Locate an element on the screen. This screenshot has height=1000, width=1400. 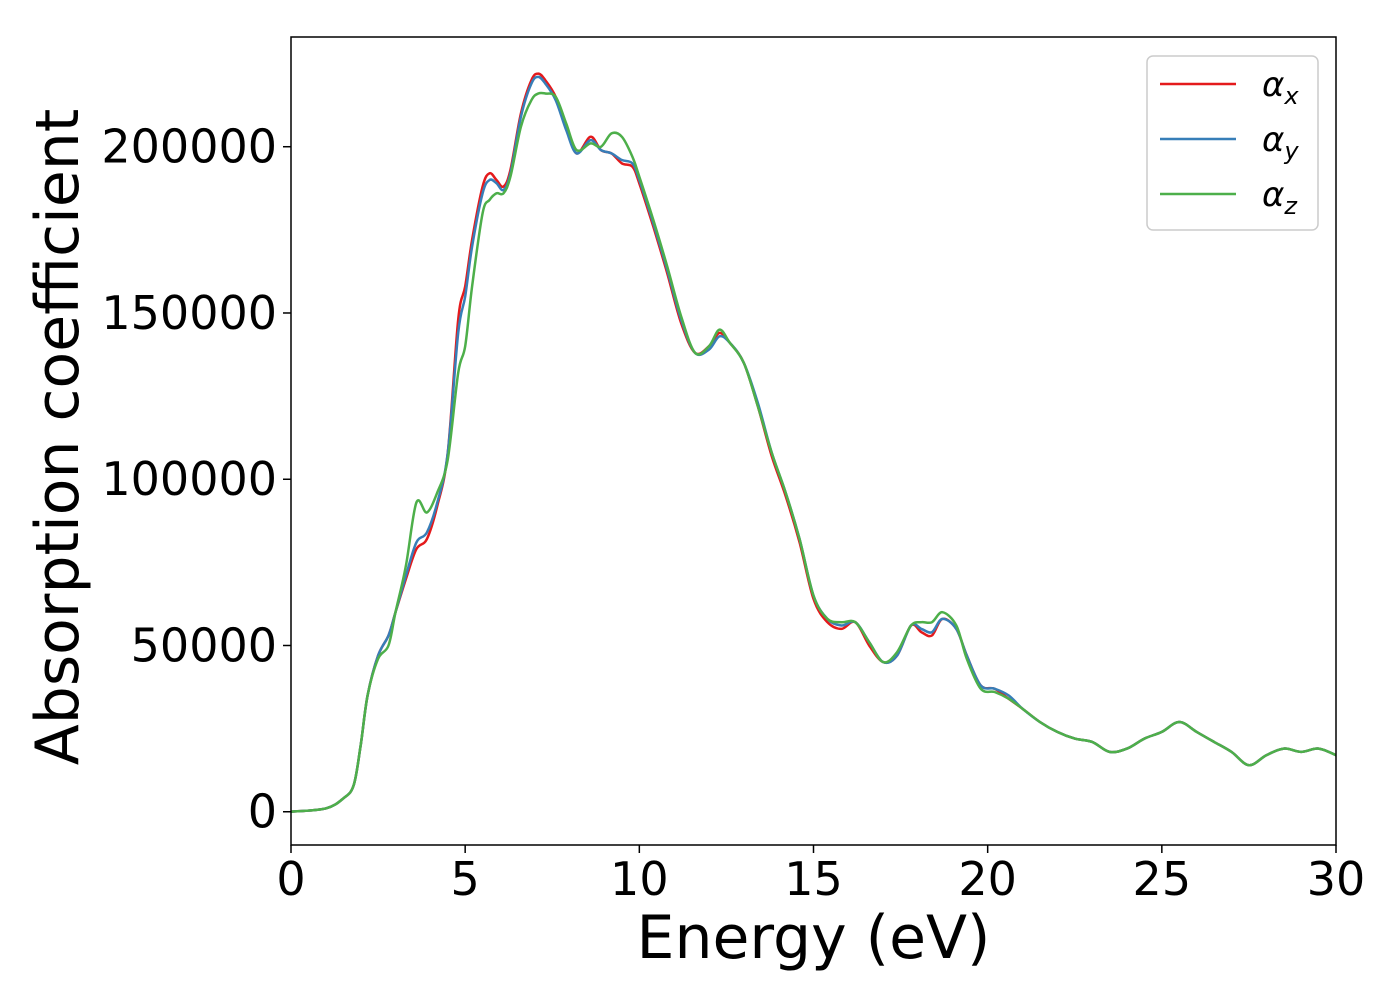
y-tick-label: 150000 is located at coordinates (189, 313).